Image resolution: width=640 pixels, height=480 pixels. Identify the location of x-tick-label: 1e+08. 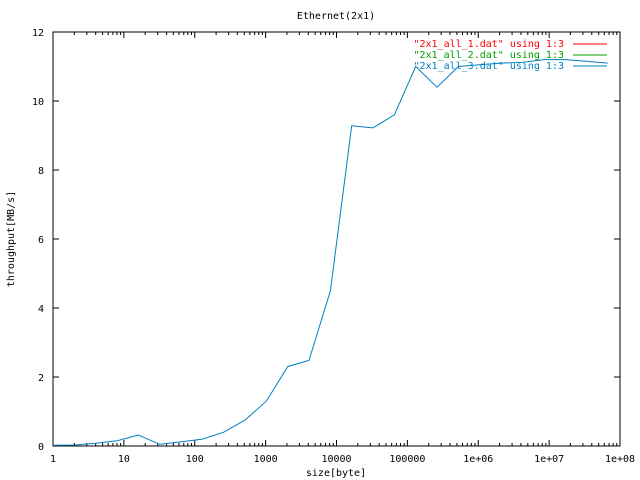
(620, 459).